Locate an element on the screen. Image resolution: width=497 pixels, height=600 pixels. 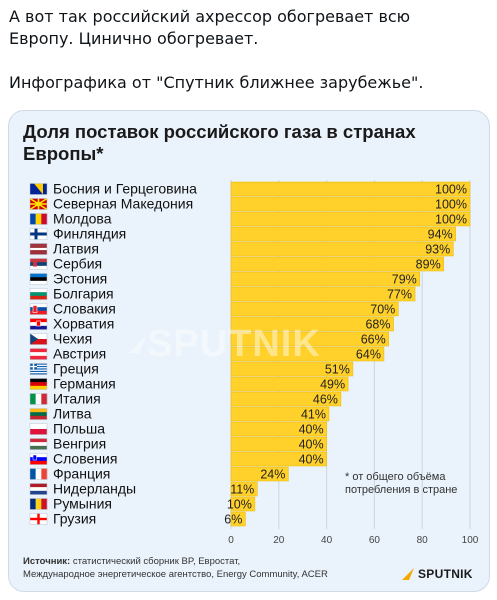
x-tick-label: 60 is located at coordinates (375, 540).